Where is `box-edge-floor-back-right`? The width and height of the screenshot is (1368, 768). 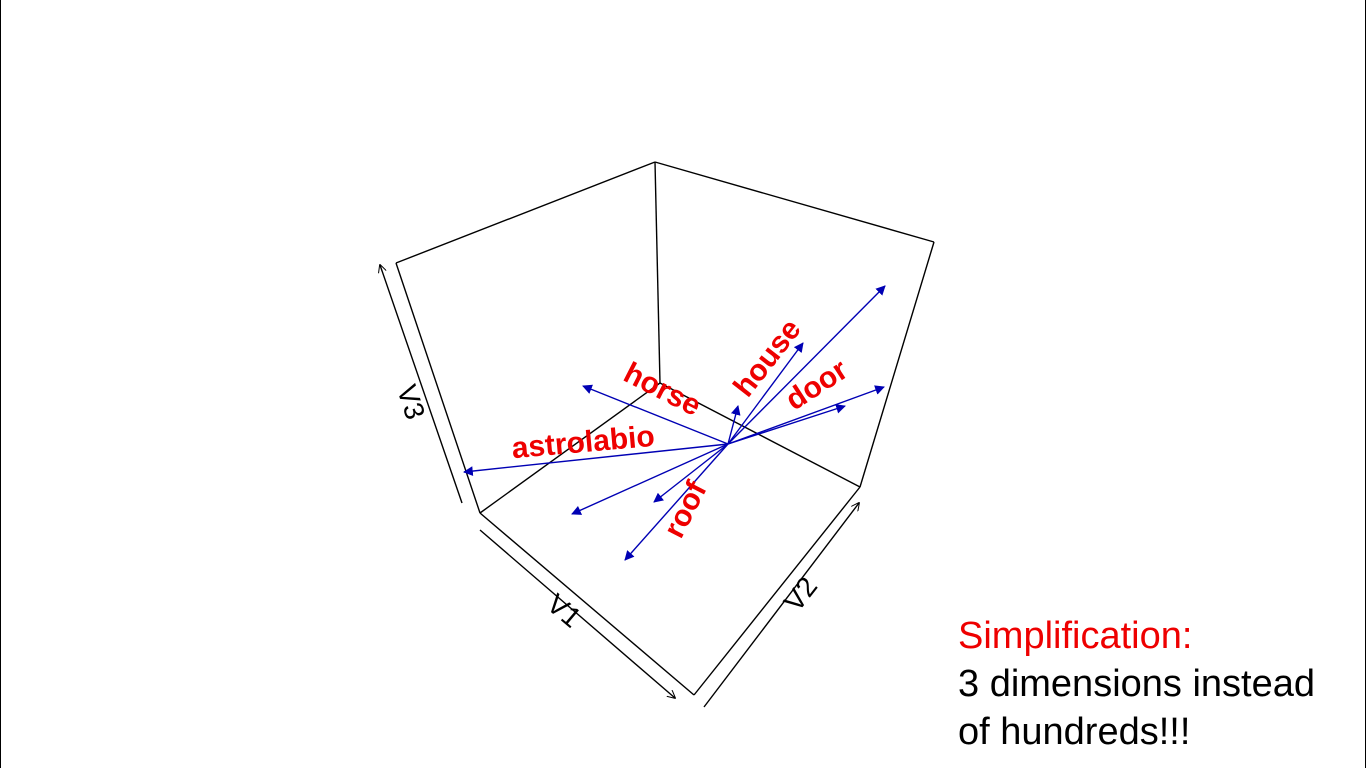 box-edge-floor-back-right is located at coordinates (760, 435).